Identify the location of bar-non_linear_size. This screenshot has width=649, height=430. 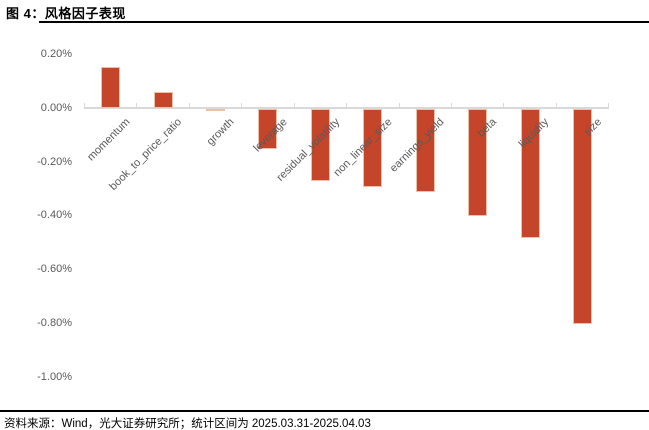
(373, 147).